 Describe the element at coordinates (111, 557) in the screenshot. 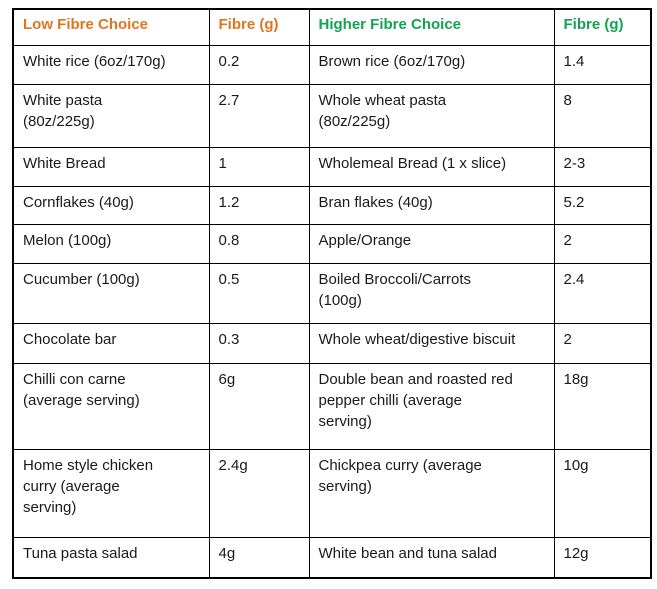

I see `cell-low-fibre-food: Tuna pasta salad` at that location.